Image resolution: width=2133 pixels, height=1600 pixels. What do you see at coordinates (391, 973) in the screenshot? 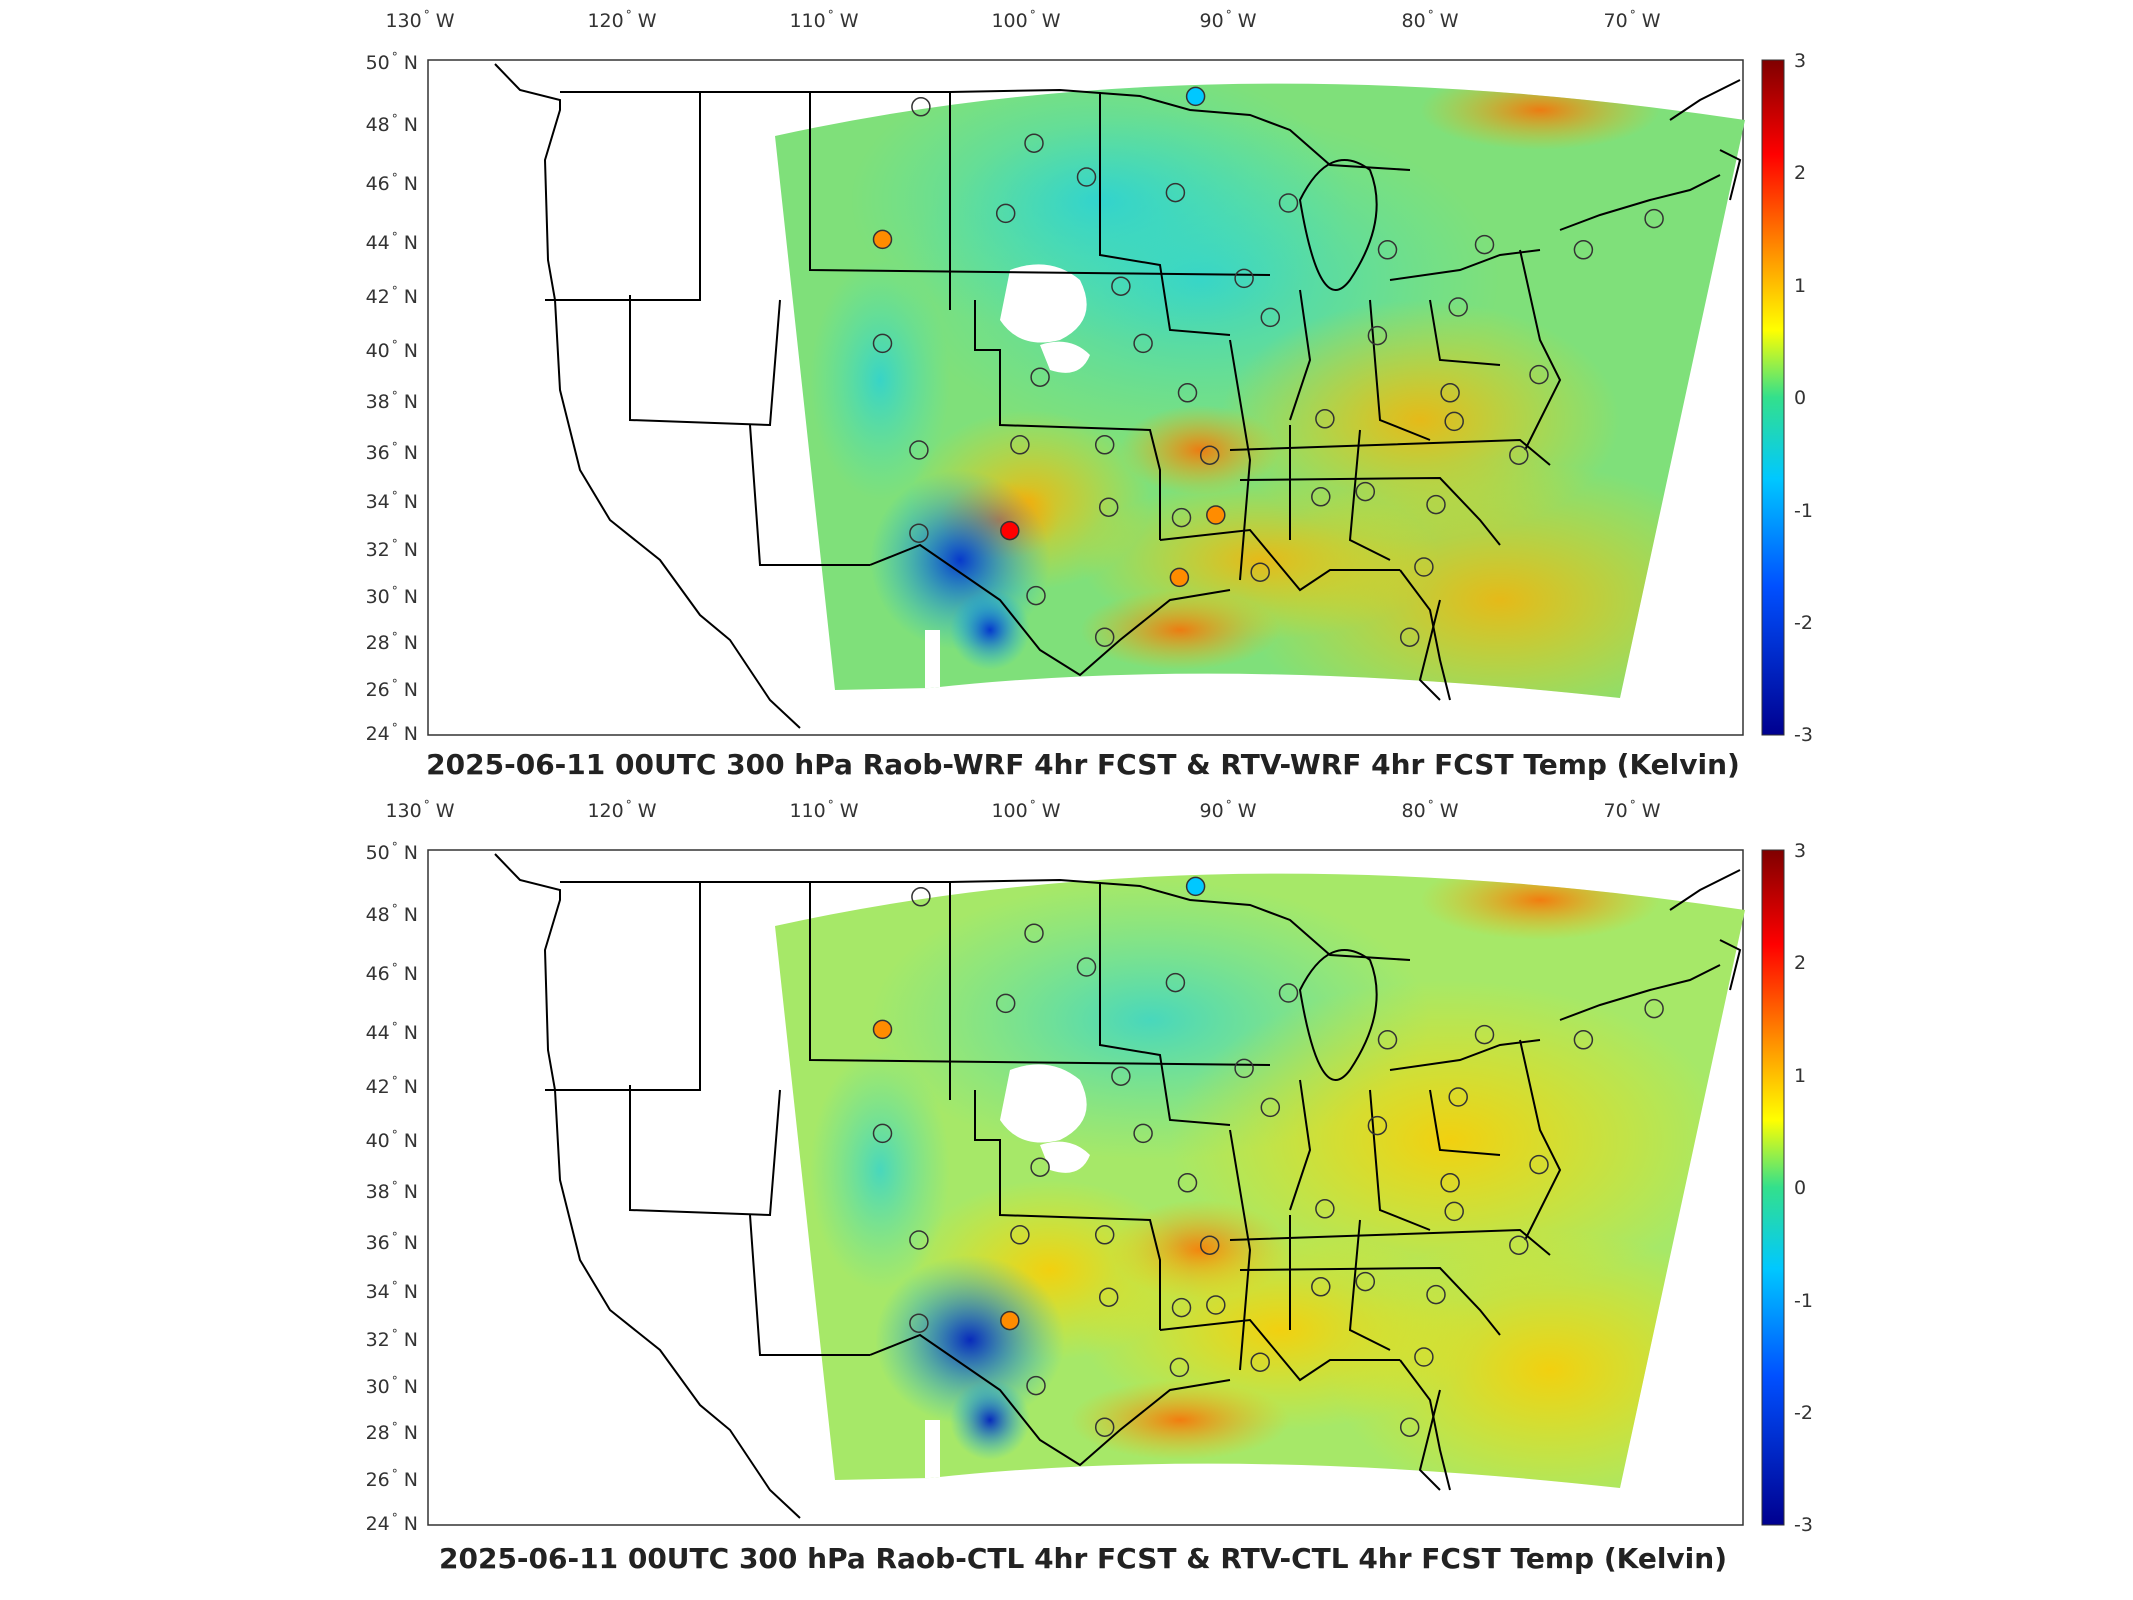
I see `lat-tick: 46 ° N` at bounding box center [391, 973].